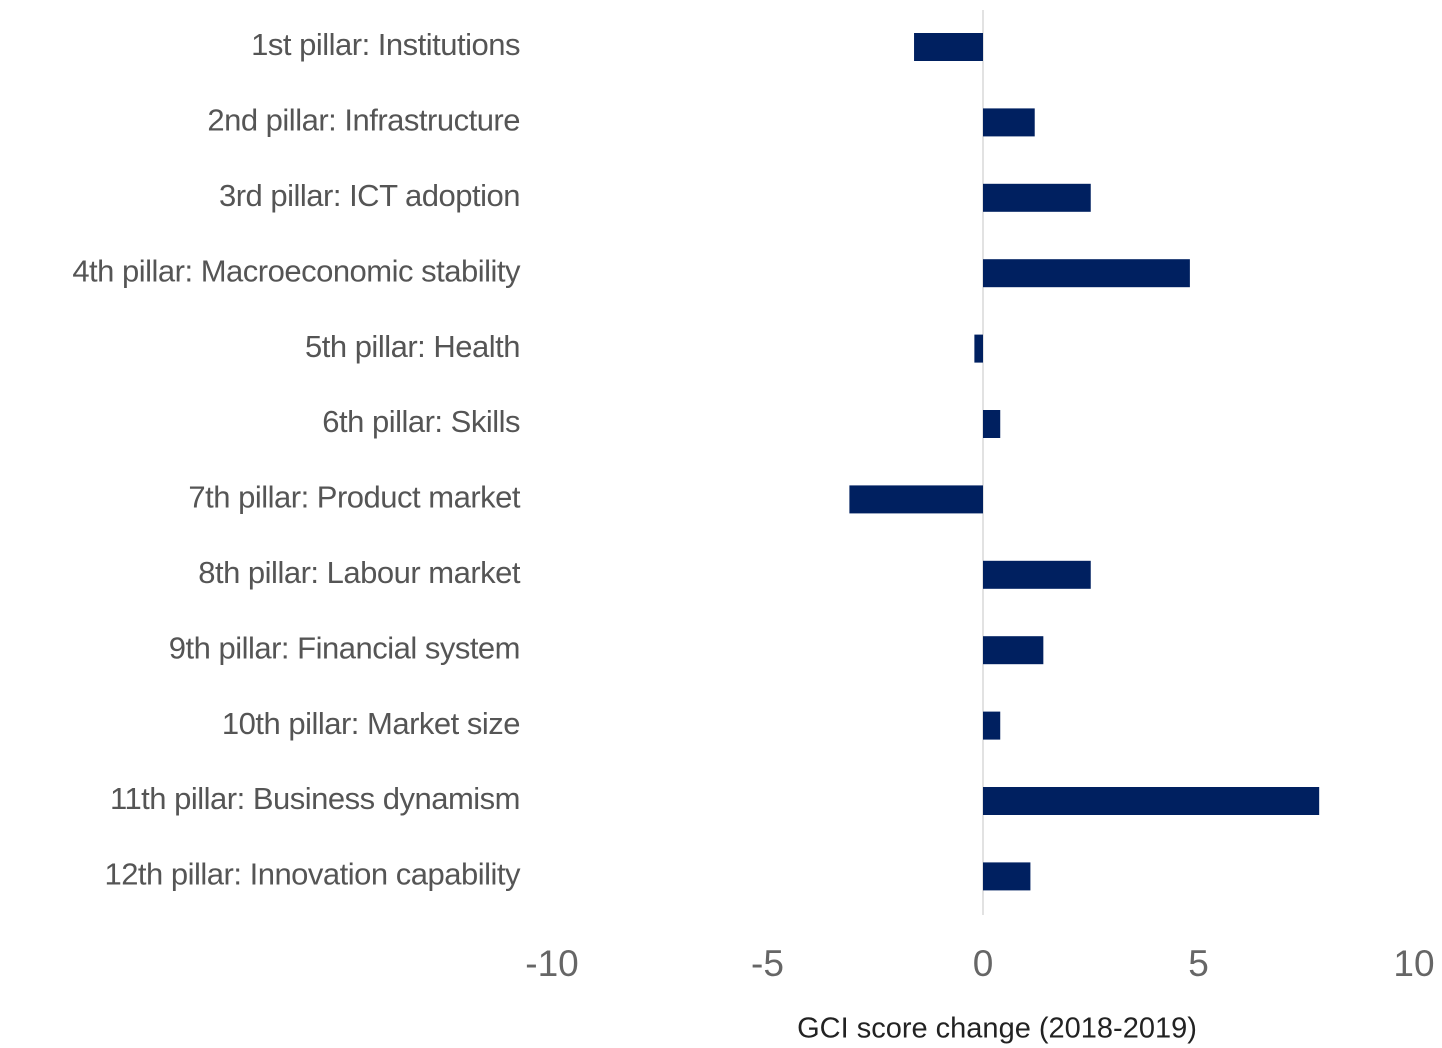 This screenshot has width=1442, height=1048. What do you see at coordinates (421, 421) in the screenshot?
I see `y-tick-label: 6th pillar: Skills` at bounding box center [421, 421].